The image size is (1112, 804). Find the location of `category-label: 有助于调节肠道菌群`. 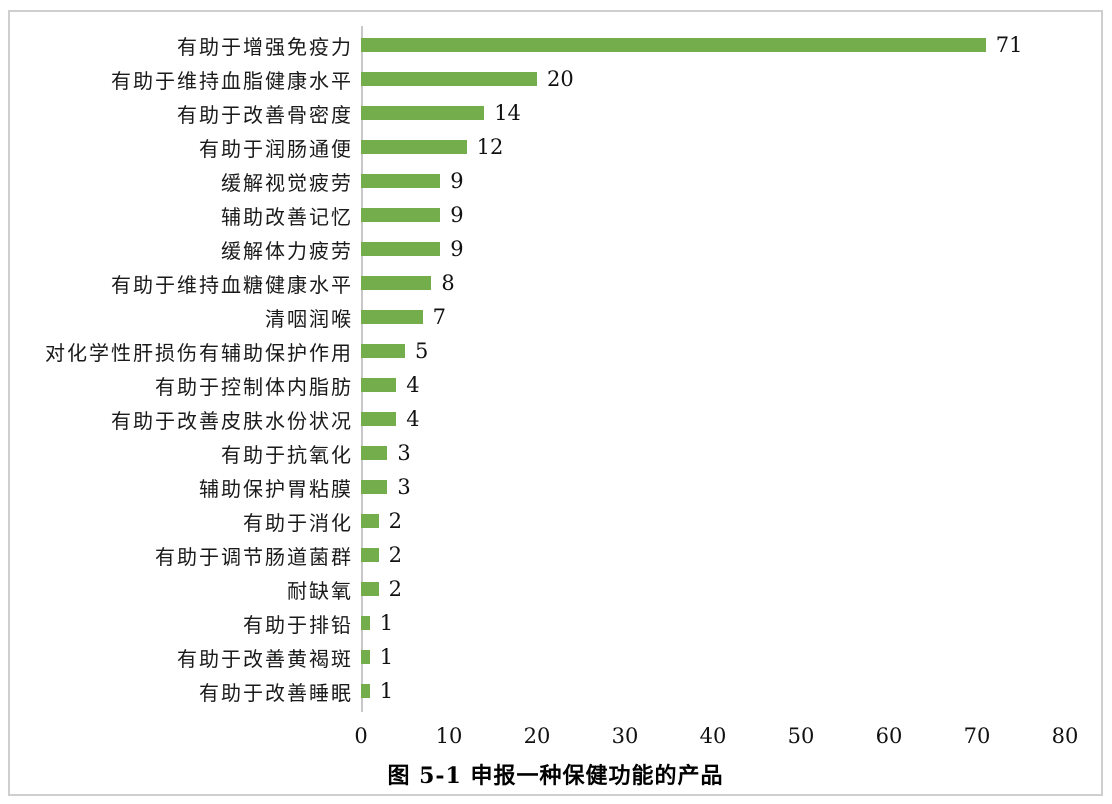

category-label: 有助于调节肠道菌群 is located at coordinates (254, 556).